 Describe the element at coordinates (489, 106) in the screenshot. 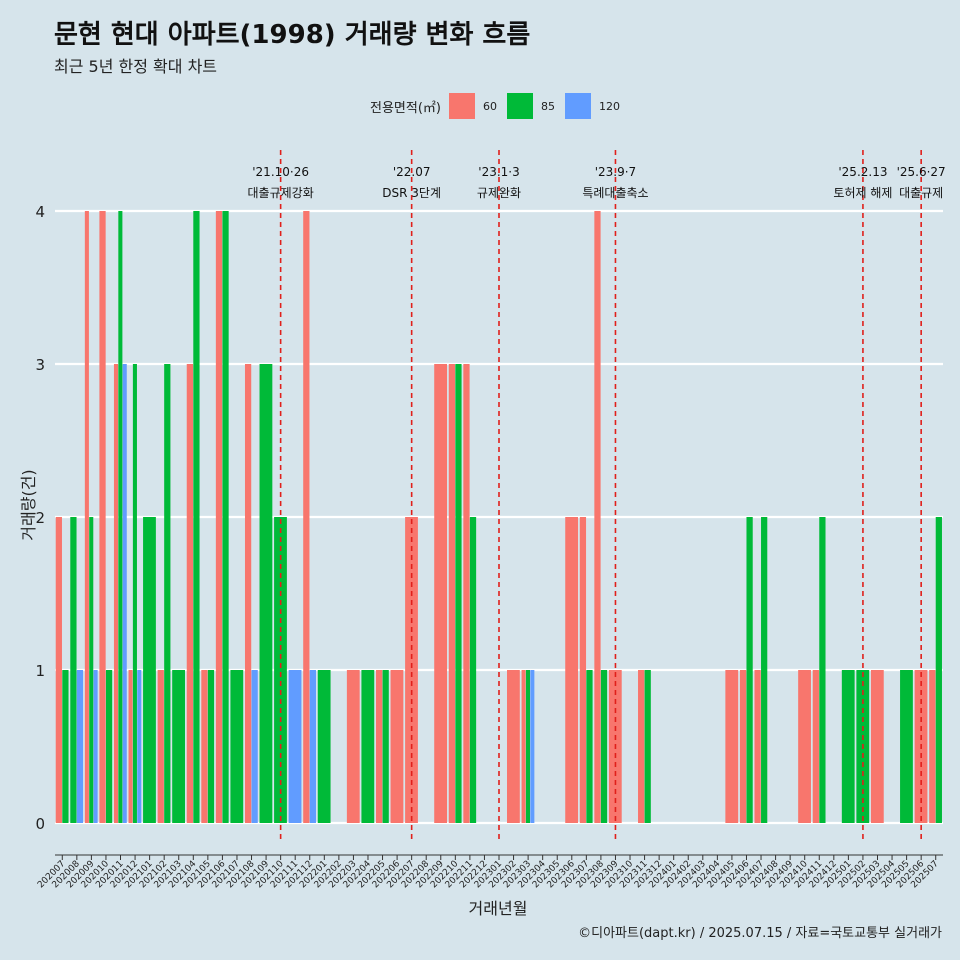

I see `legend-label-60: 60` at that location.